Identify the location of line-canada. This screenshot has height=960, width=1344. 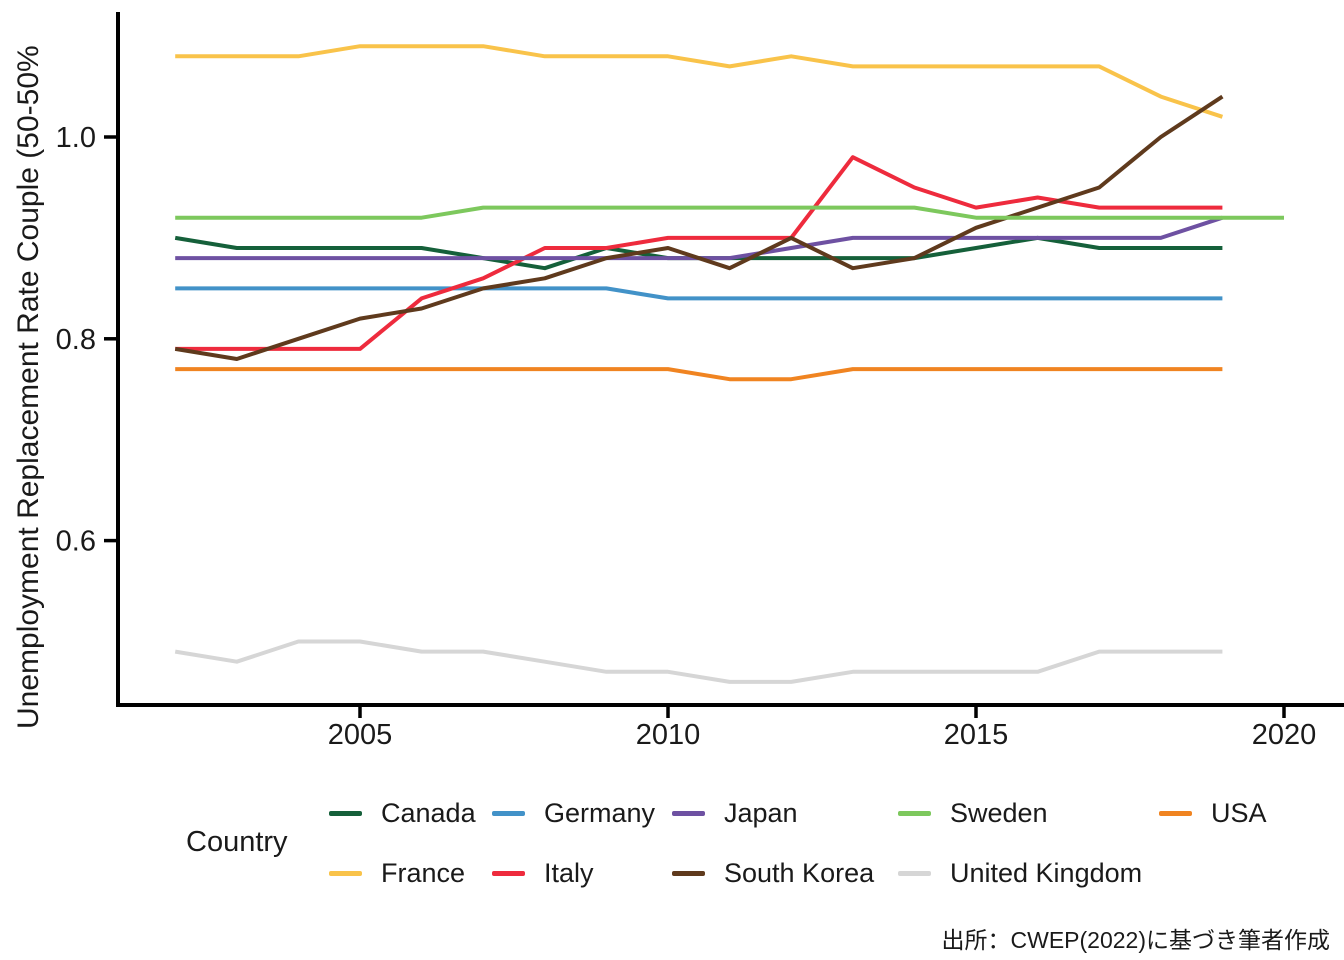
(698, 253).